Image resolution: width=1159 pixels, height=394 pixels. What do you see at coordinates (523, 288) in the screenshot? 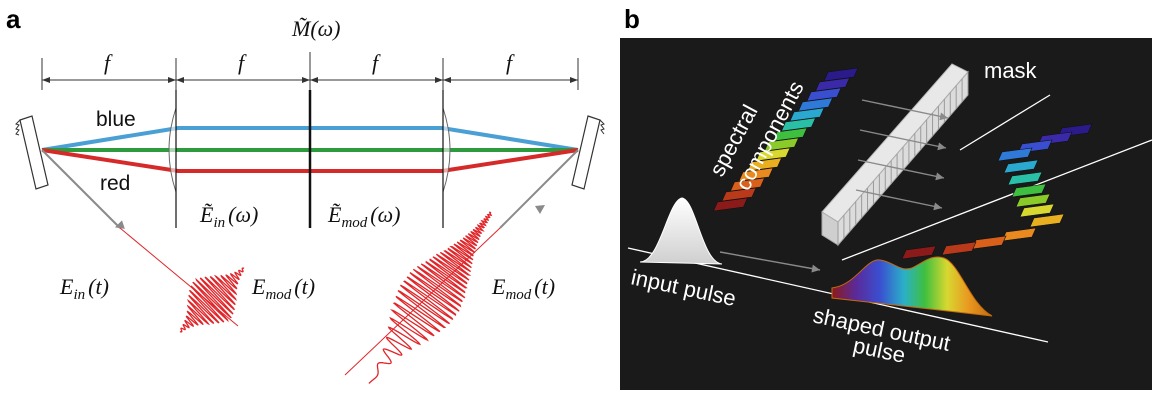
I see `e-mod-t-right-label: Emod (t)` at bounding box center [523, 288].